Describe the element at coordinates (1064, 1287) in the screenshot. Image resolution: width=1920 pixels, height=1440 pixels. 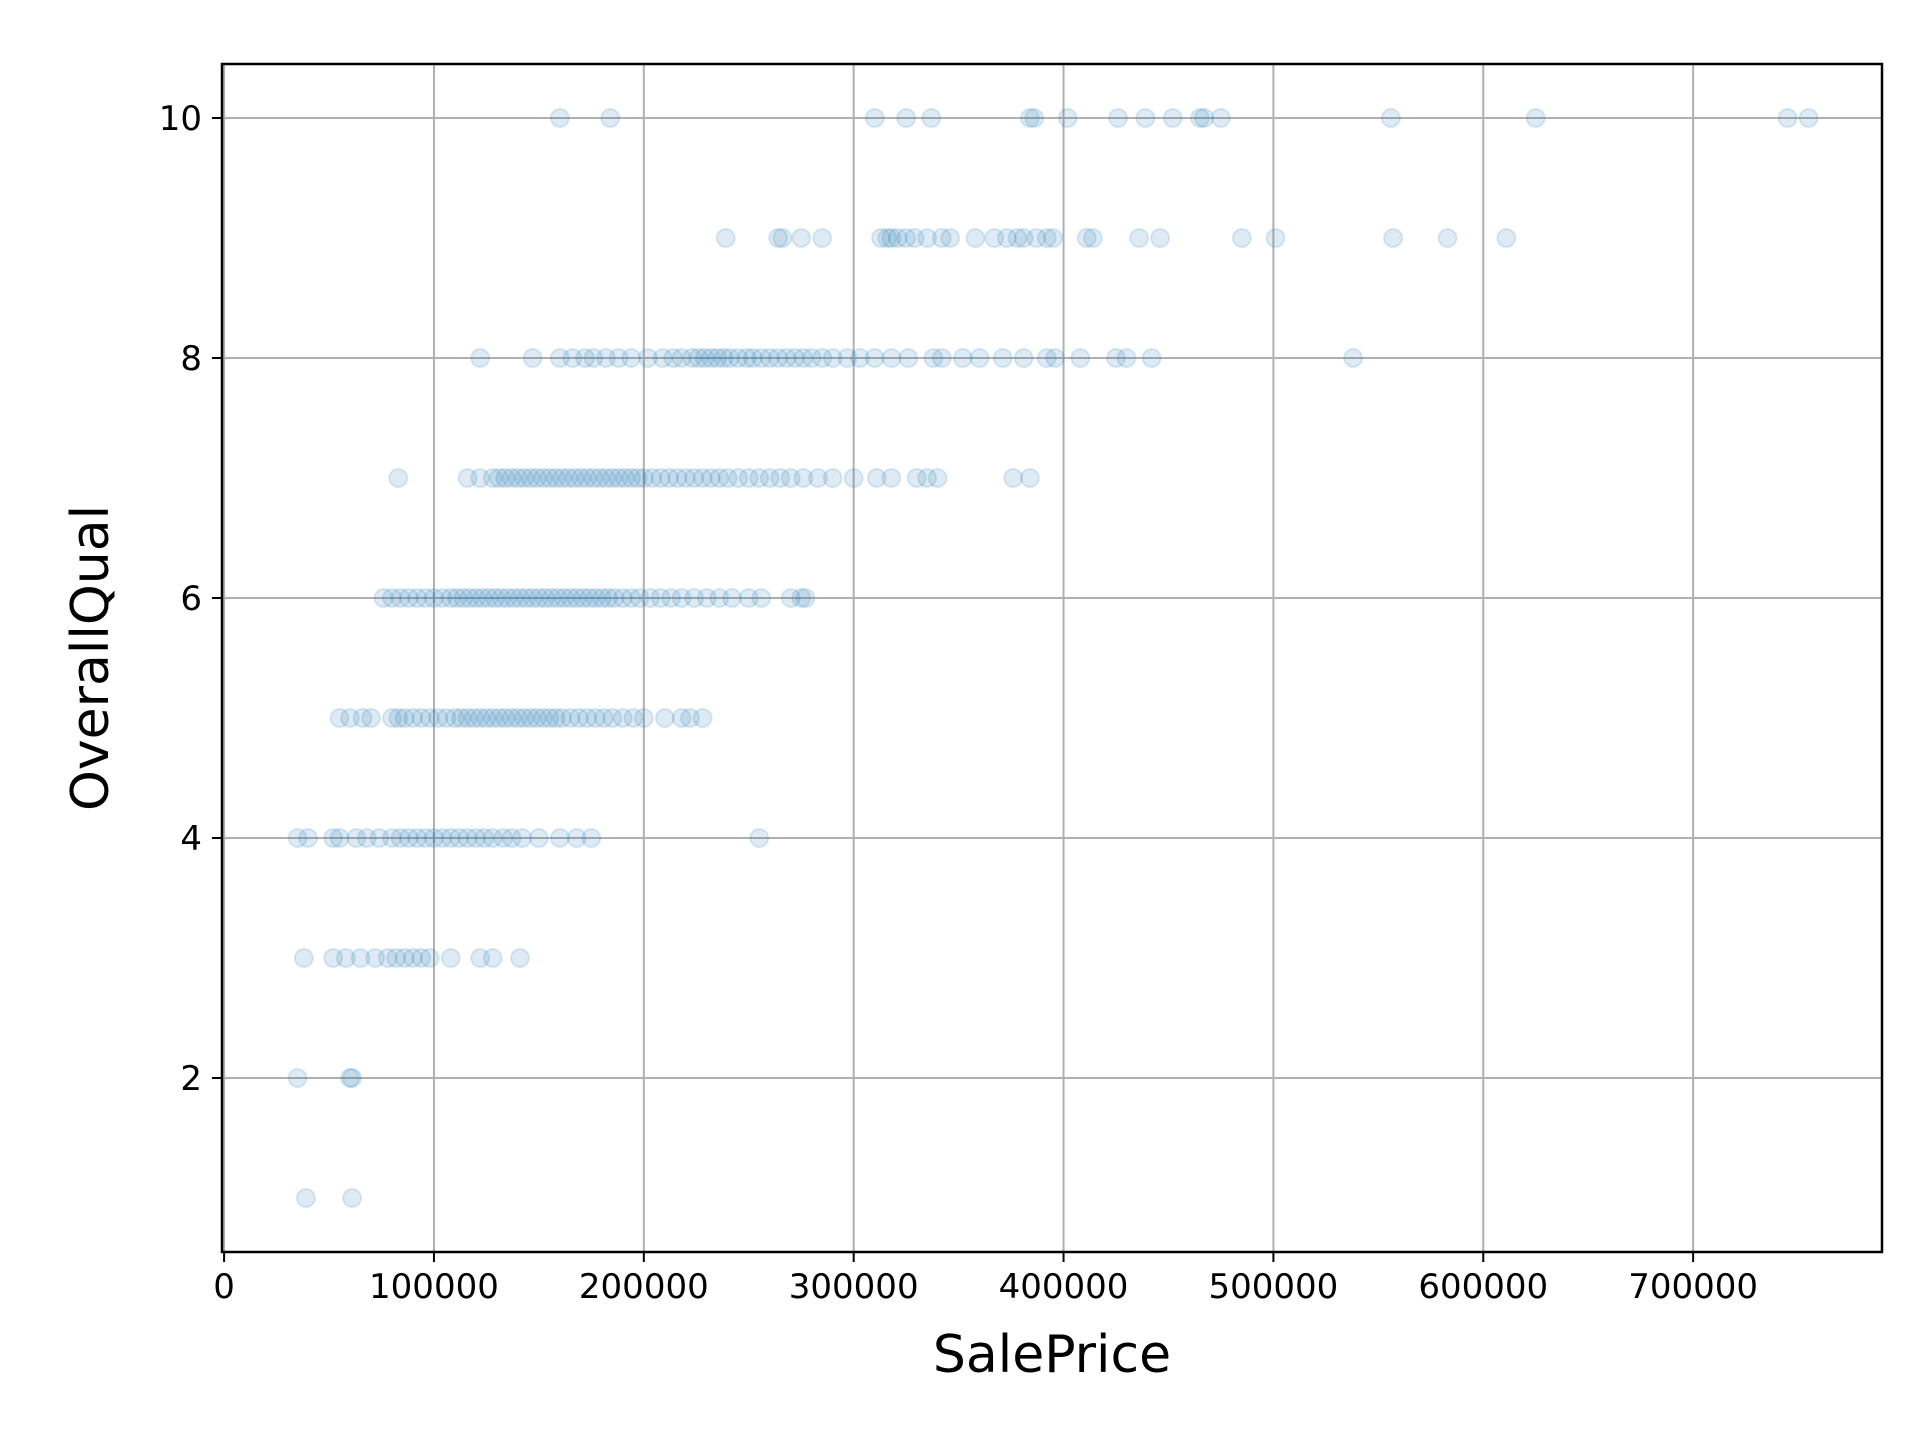
I see `x-tick-label: 400000` at that location.